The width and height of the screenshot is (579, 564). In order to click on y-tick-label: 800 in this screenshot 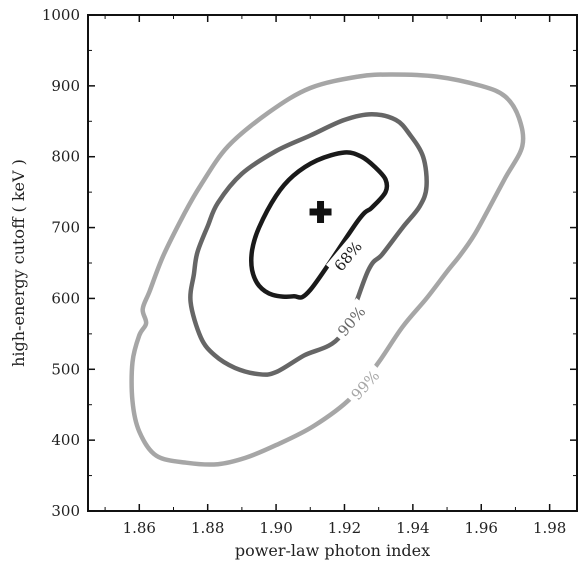, I will do `click(65, 157)`.